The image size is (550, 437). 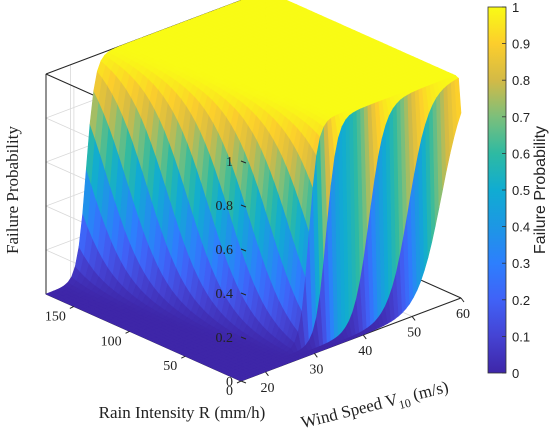 What do you see at coordinates (521, 336) in the screenshot?
I see `colorbar-tick-label: 0.1` at bounding box center [521, 336].